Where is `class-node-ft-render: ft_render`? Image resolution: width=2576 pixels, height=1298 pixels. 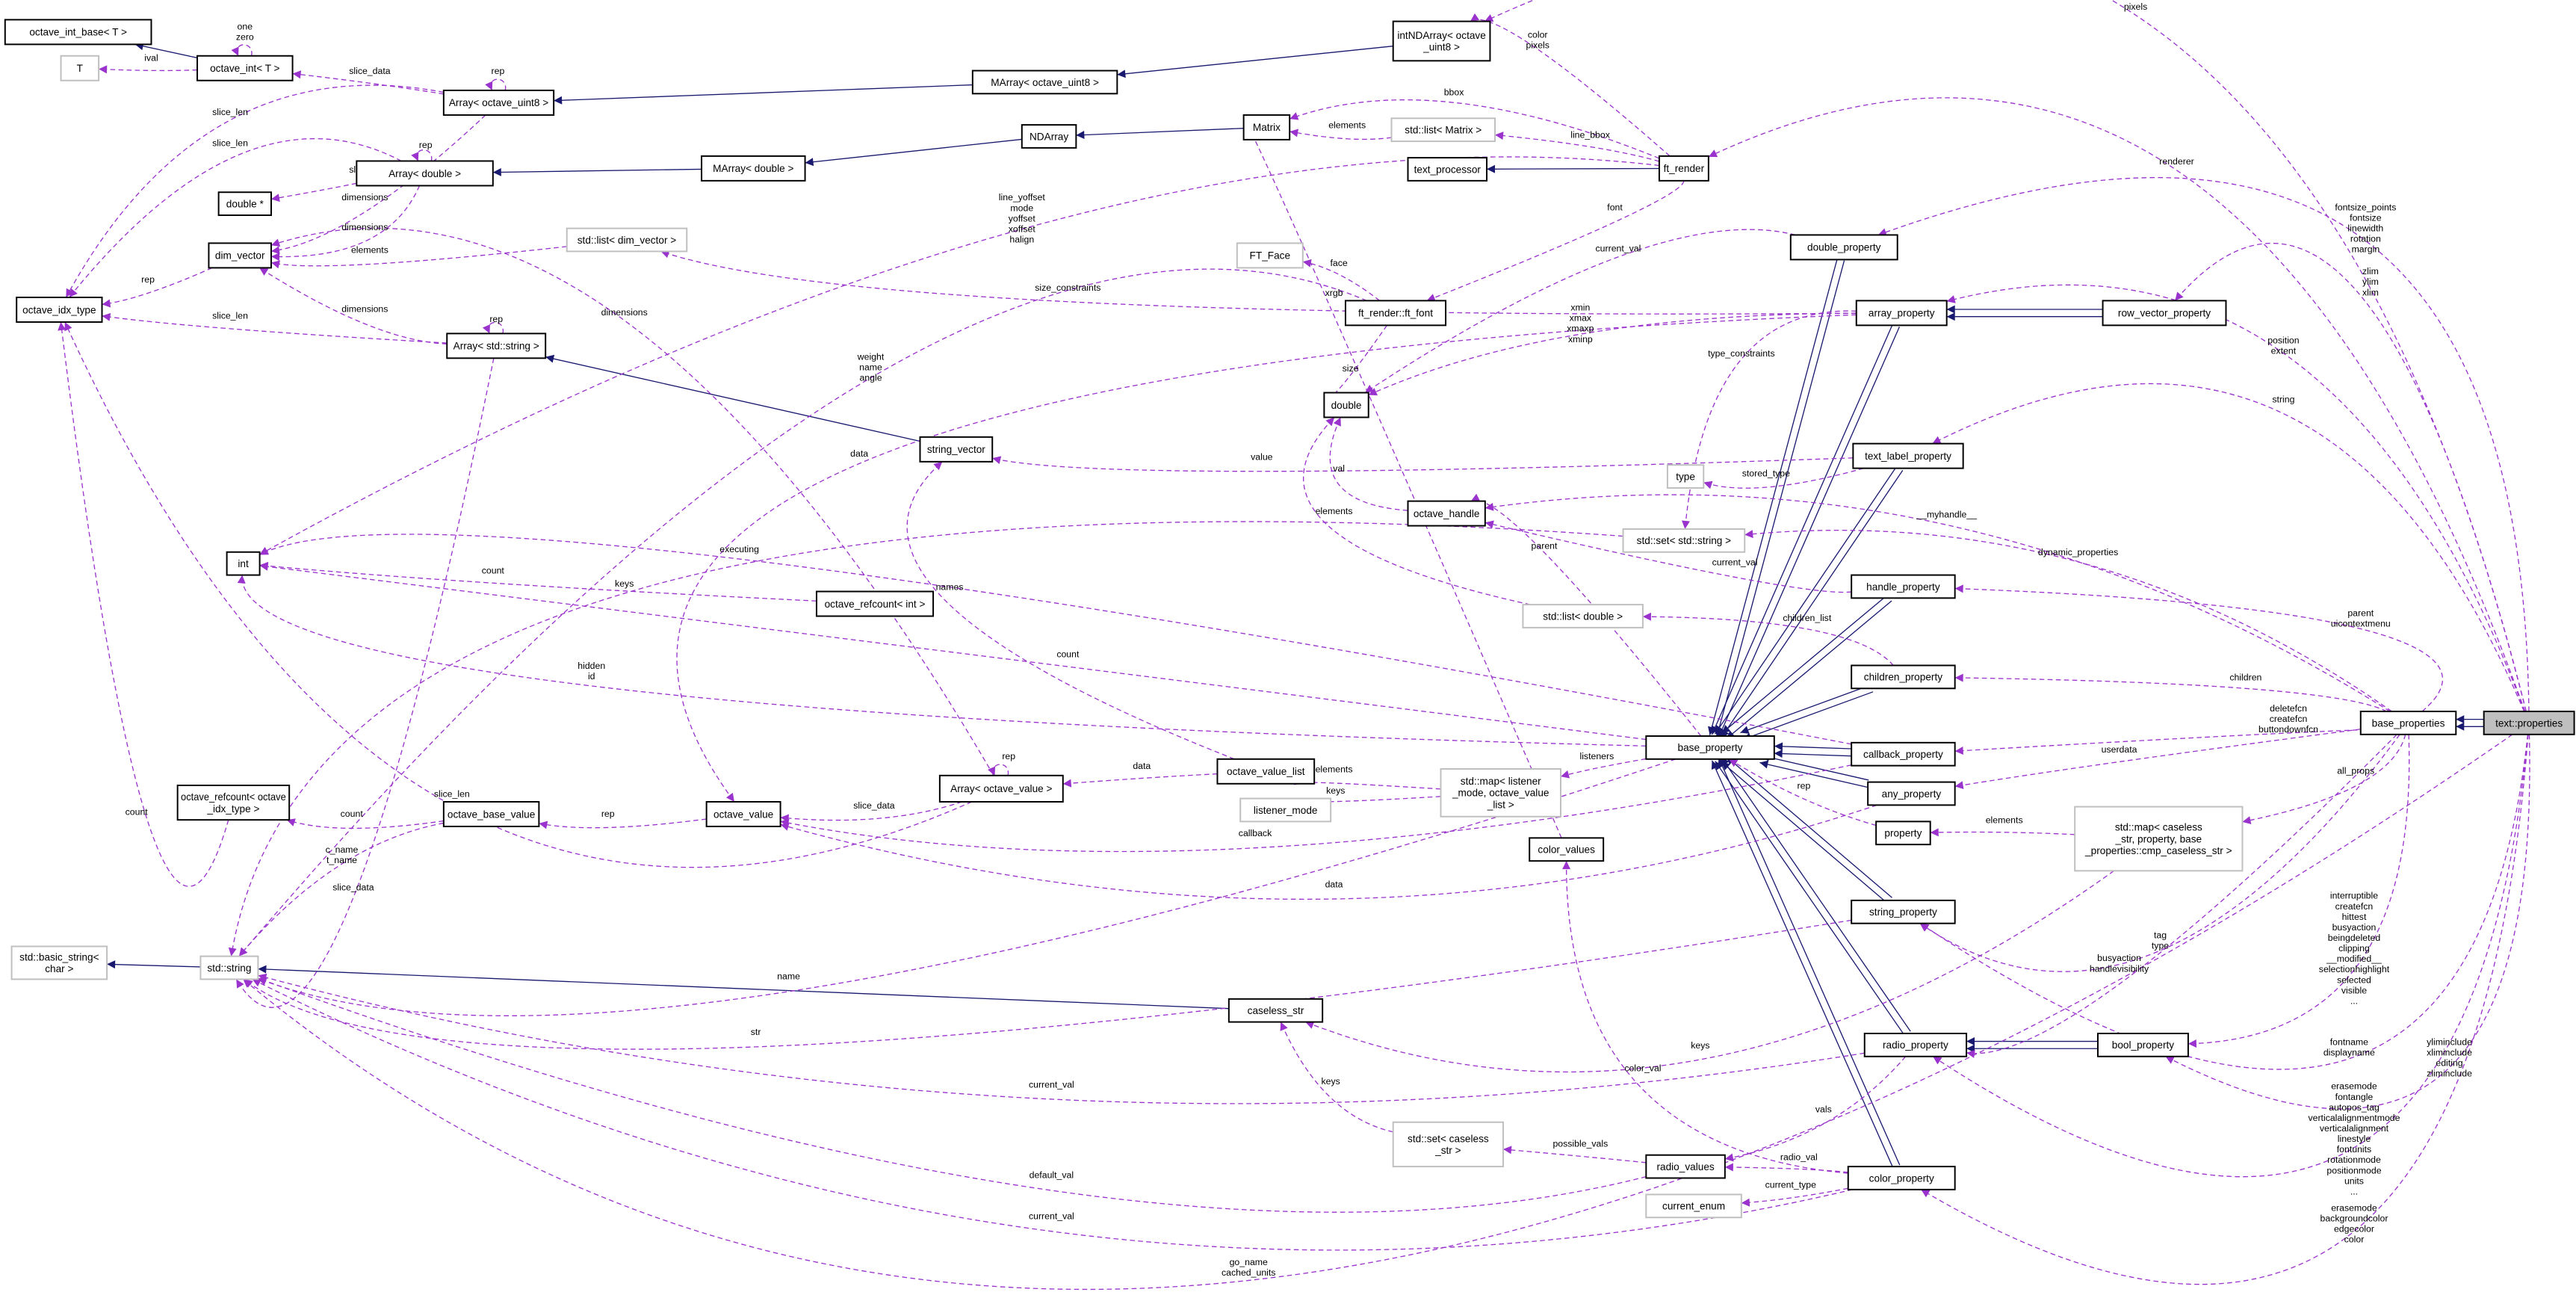
class-node-ft-render: ft_render is located at coordinates (1683, 168).